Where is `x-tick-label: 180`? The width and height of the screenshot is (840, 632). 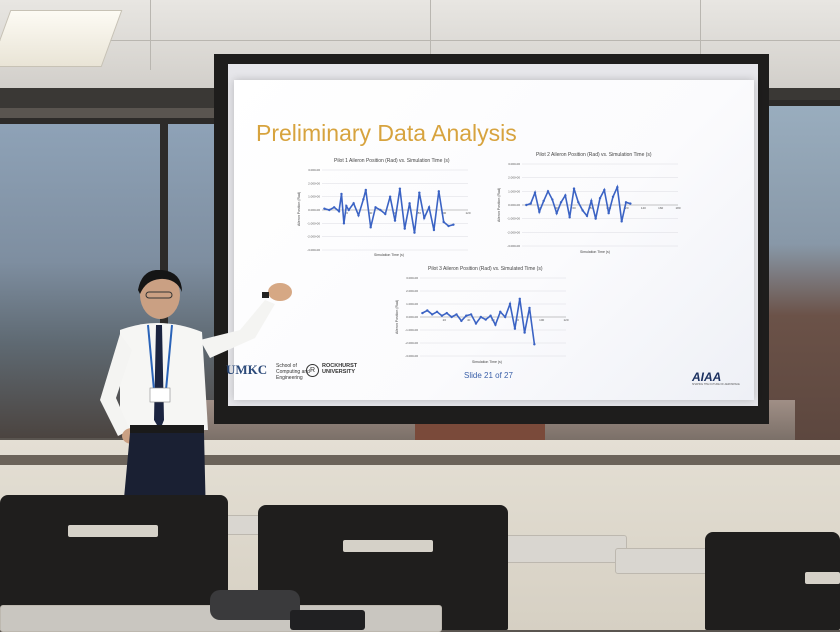
x-tick-label: 180 is located at coordinates (677, 208).